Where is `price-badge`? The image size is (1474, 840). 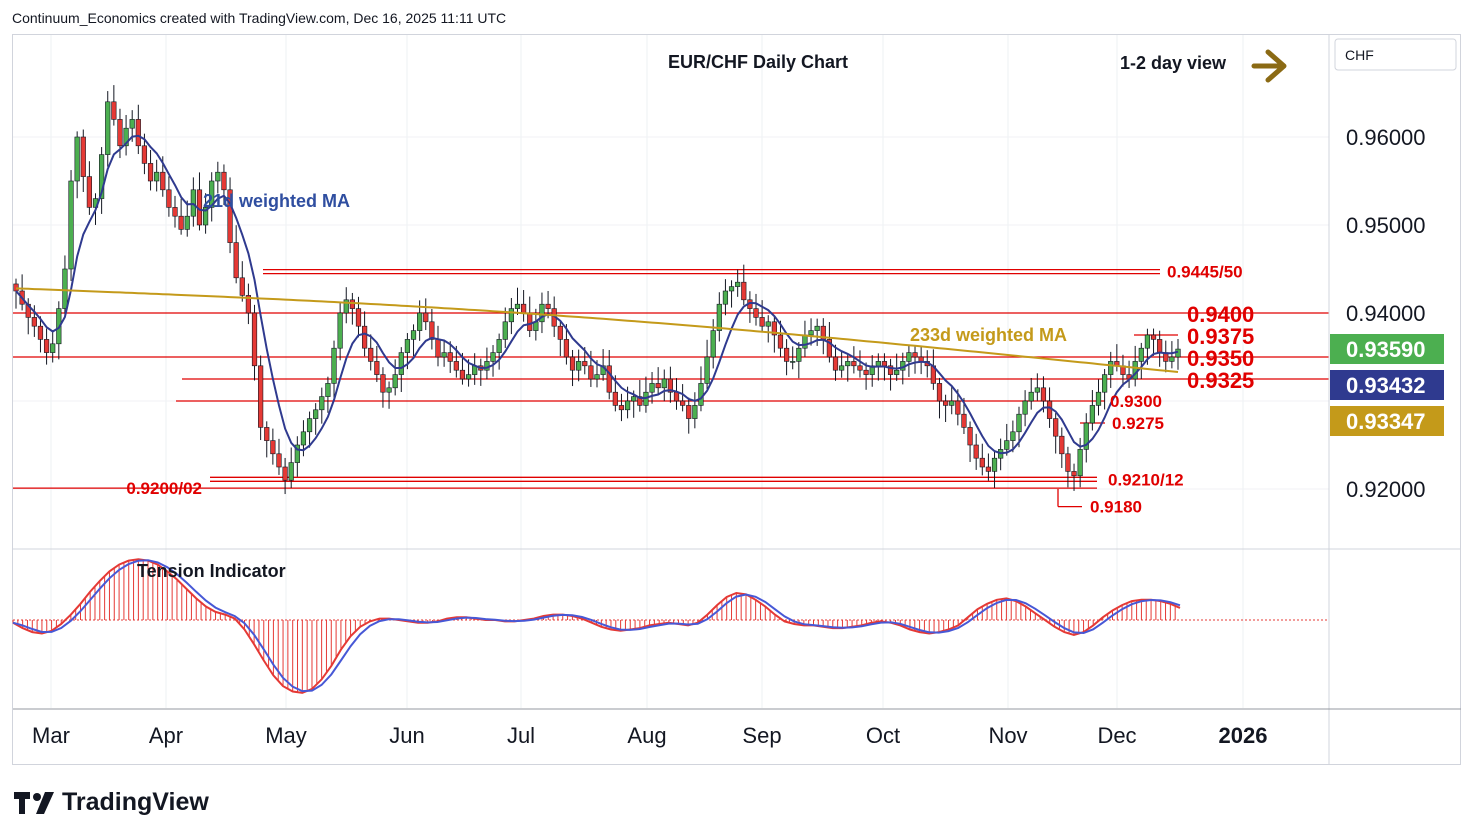 price-badge is located at coordinates (1387, 421).